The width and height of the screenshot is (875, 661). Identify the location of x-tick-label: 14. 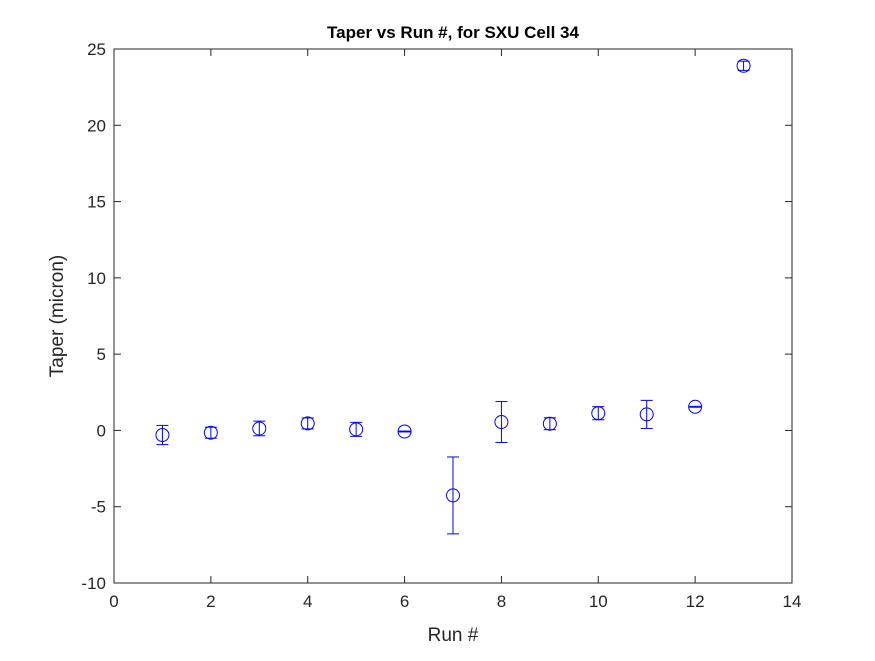
(792, 601).